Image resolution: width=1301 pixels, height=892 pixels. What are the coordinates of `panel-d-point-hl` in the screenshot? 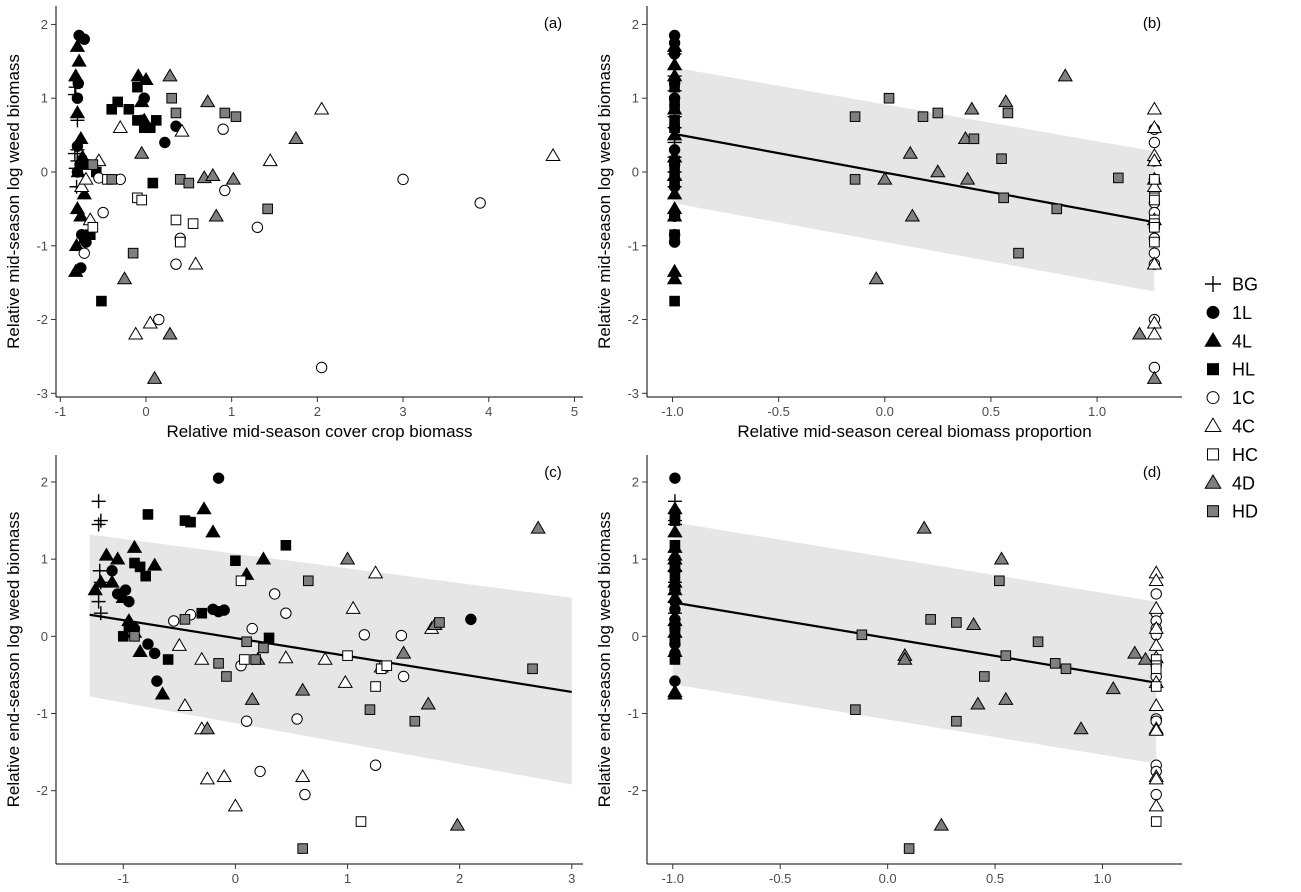 It's located at (675, 545).